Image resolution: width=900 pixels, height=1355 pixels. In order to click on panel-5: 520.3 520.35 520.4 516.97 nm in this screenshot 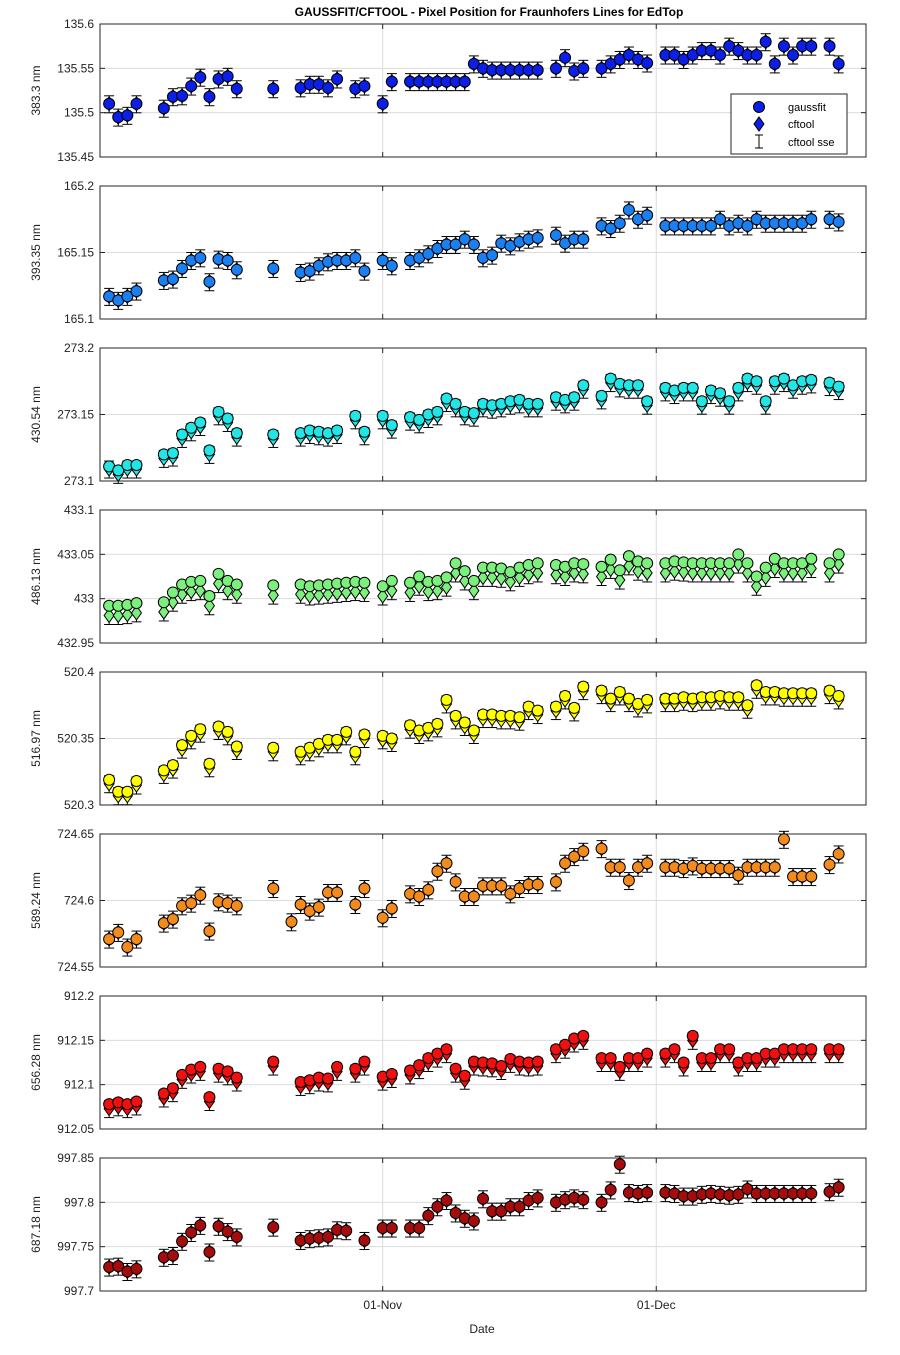, I will do `click(448, 738)`.